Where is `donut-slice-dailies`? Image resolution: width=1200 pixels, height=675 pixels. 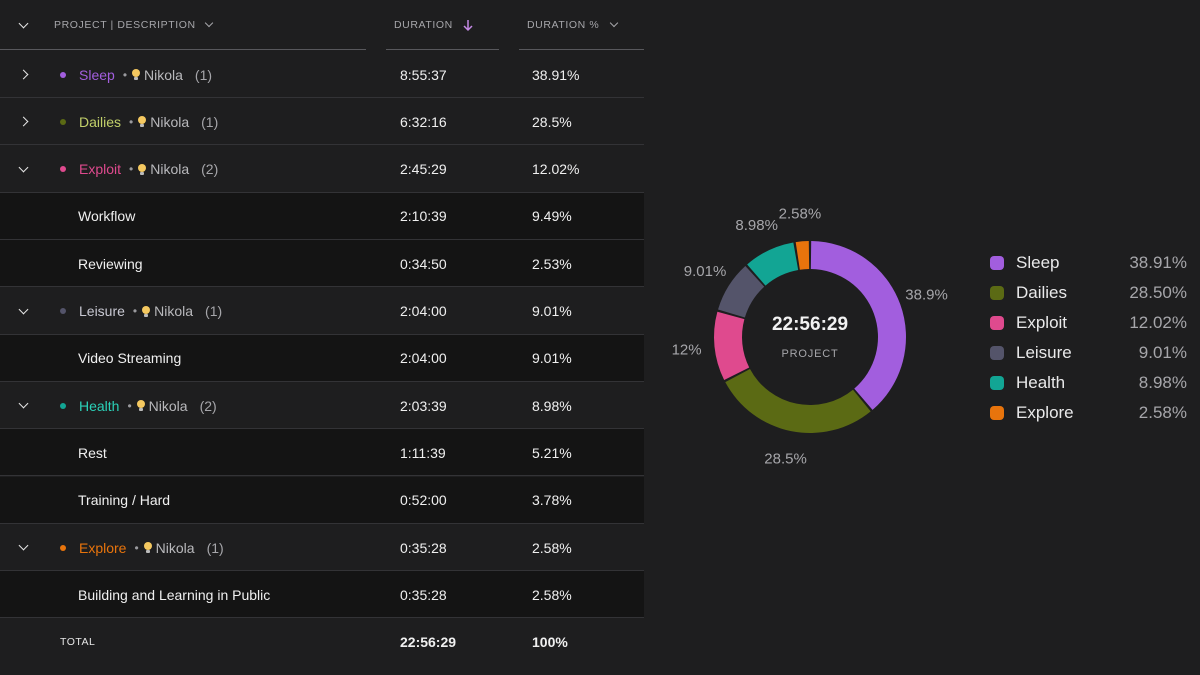
donut-slice-dailies is located at coordinates (798, 400).